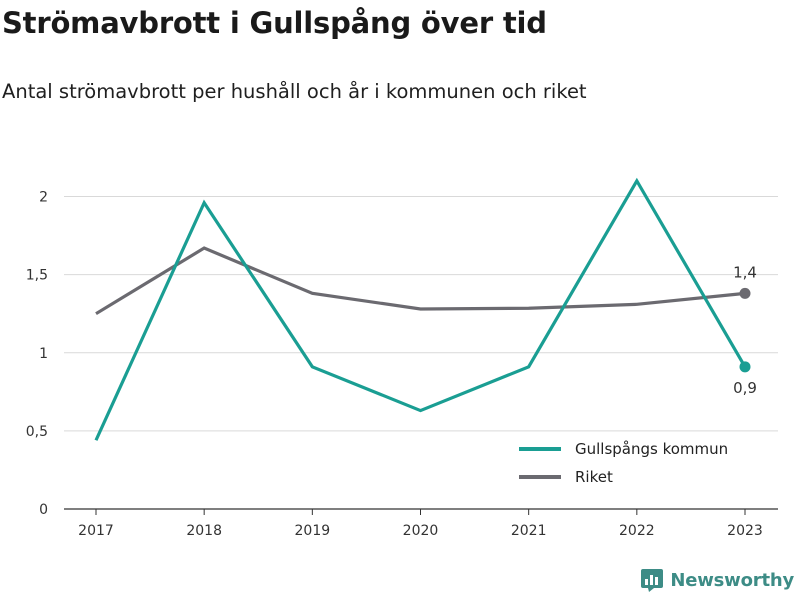  I want to click on x-tick-label: 2021, so click(529, 531).